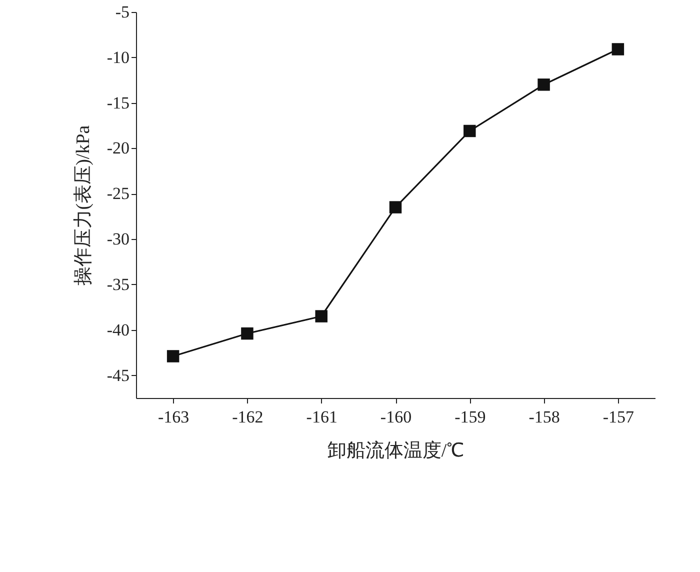 This screenshot has height=572, width=700. I want to click on x-tick-label: -158, so click(544, 417).